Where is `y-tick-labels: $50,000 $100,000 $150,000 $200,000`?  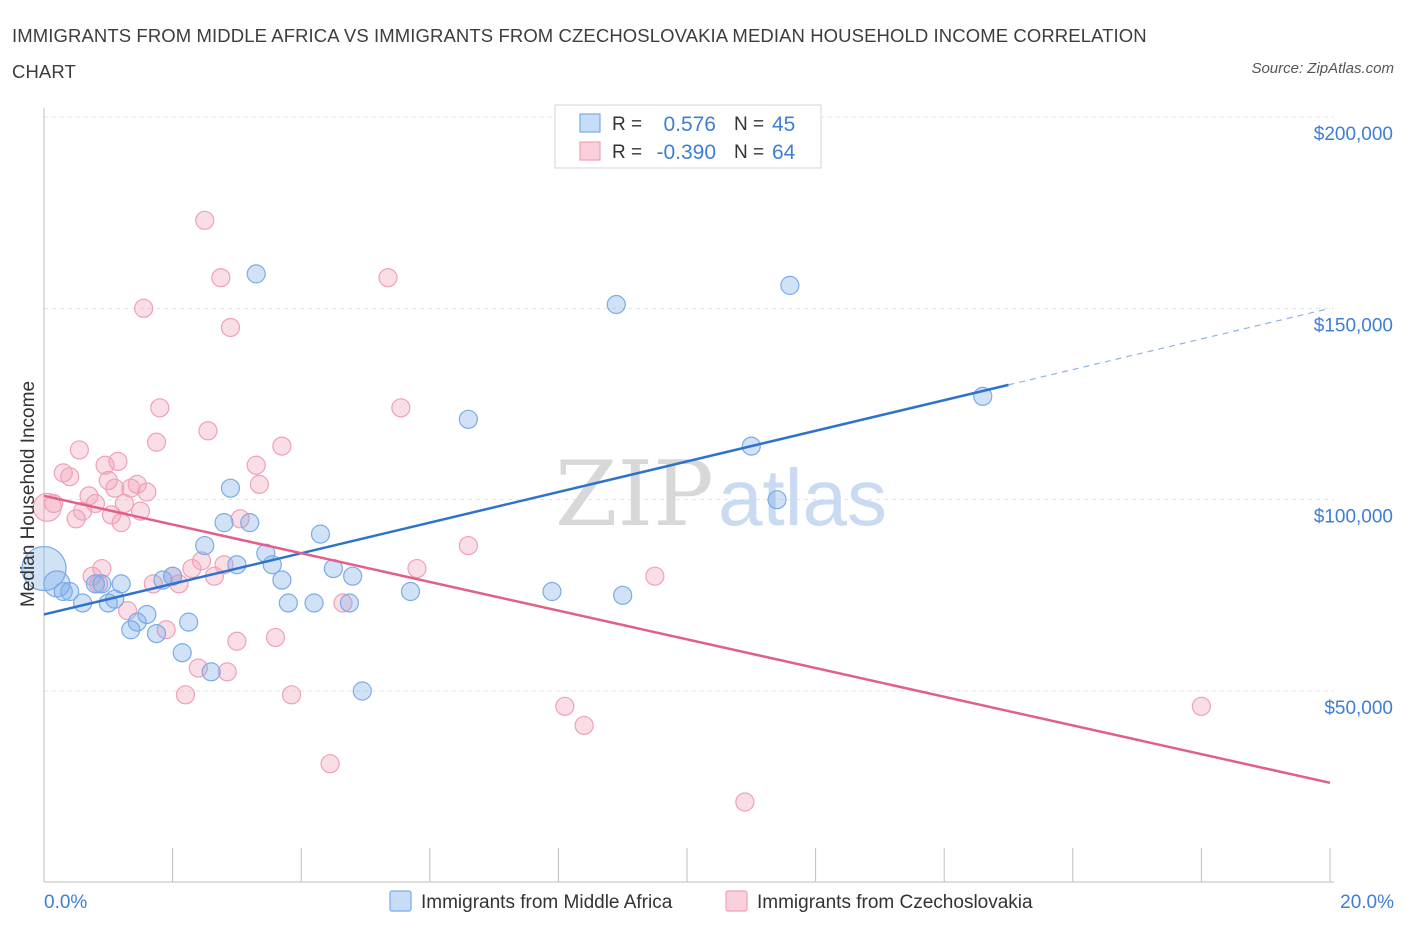
y-tick-labels: $50,000 $100,000 $150,000 $200,000 is located at coordinates (1353, 421).